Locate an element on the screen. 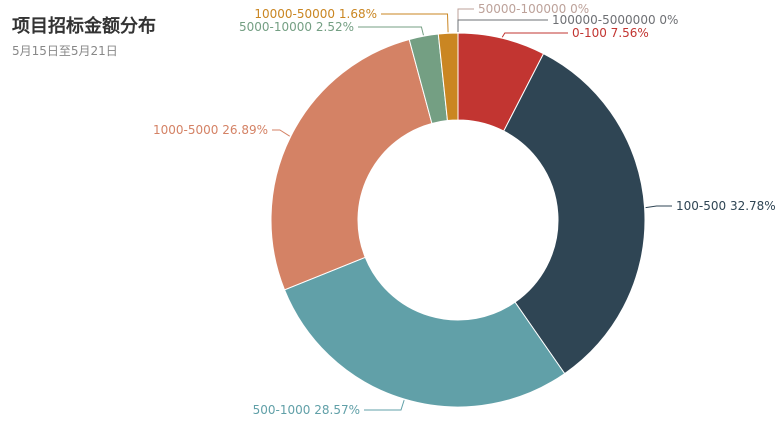 This screenshot has height=433, width=782. slice-label-5000-10000: 5000-10000 2.52% is located at coordinates (296, 27).